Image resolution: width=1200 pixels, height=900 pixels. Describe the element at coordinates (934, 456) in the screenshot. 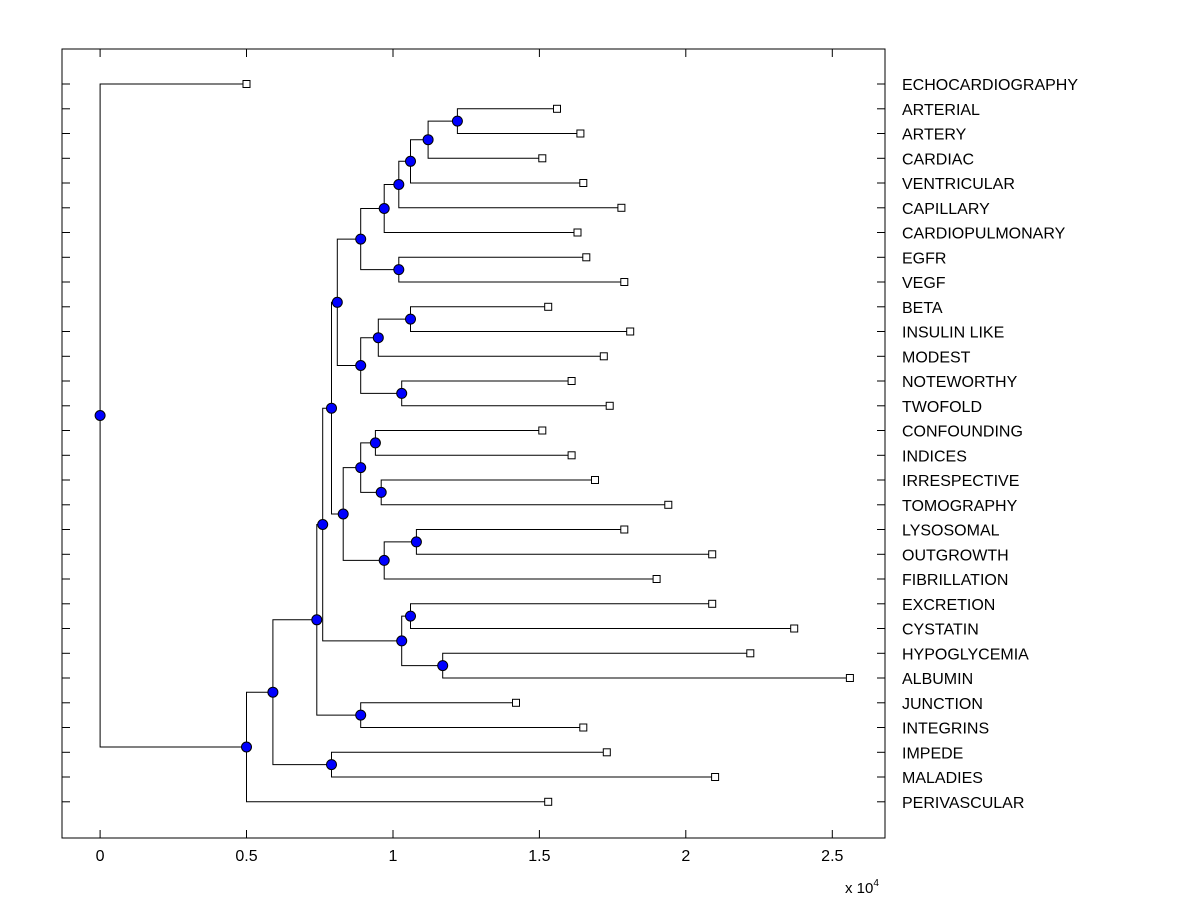

I see `leaf-label: INDICES` at that location.